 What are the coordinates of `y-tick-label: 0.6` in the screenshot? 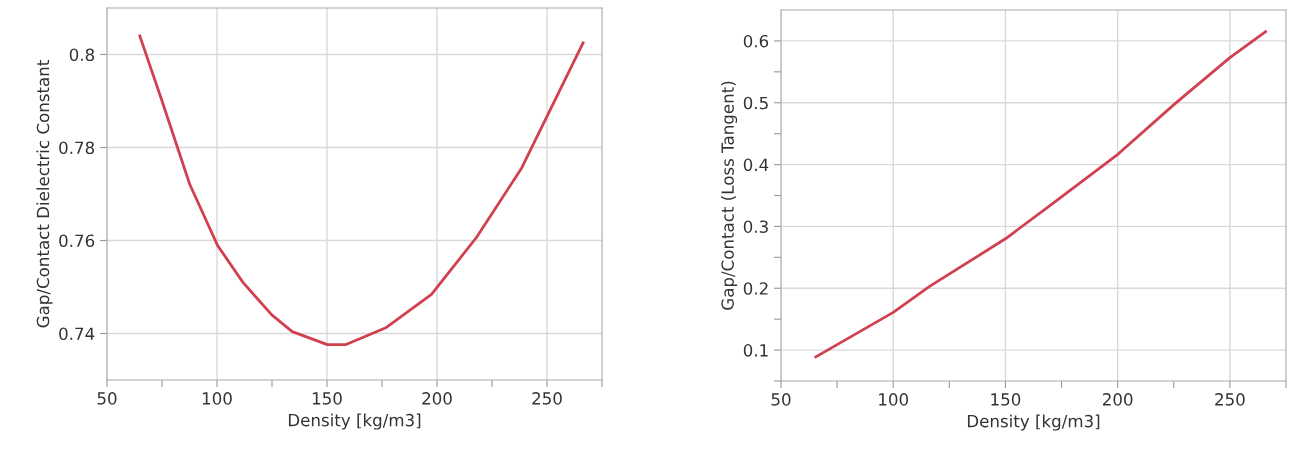 It's located at (756, 41).